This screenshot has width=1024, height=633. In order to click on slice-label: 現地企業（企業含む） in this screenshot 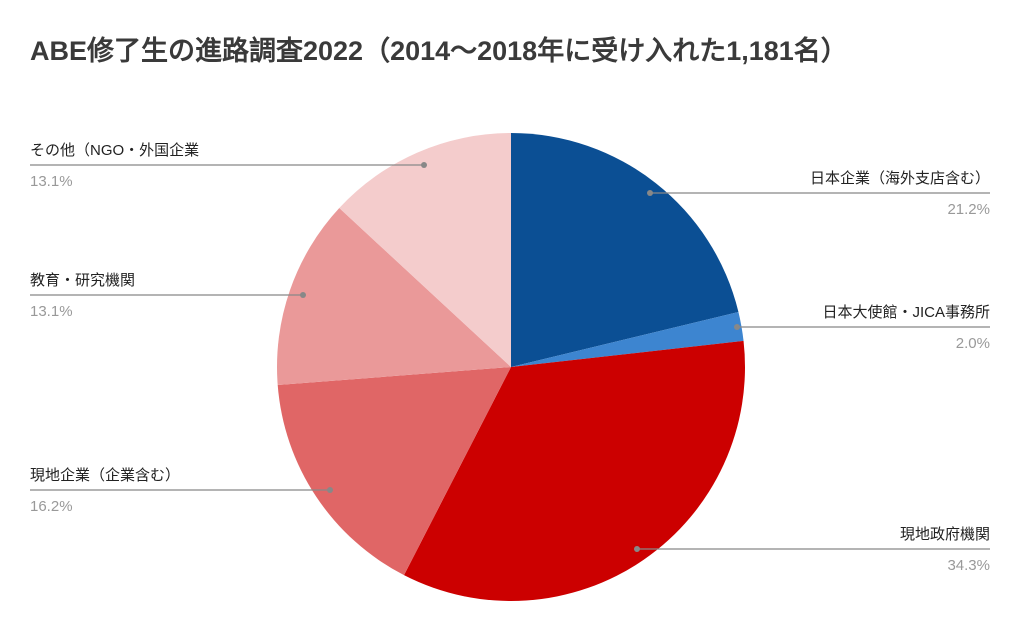, I will do `click(105, 475)`.